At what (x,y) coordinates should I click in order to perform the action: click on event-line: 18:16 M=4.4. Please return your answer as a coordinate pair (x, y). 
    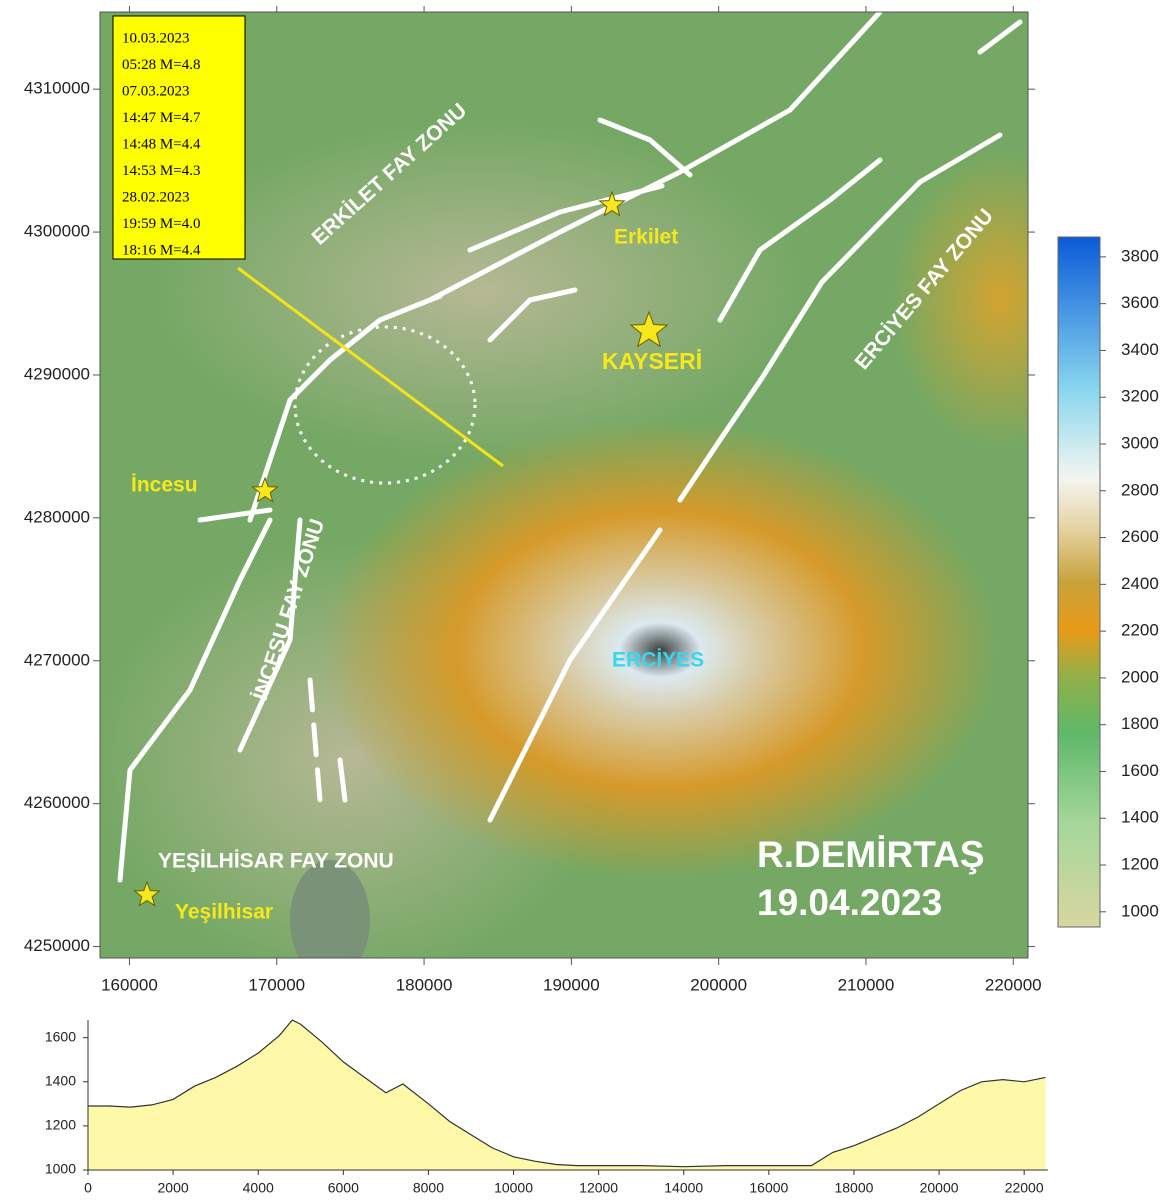
    Looking at the image, I should click on (161, 250).